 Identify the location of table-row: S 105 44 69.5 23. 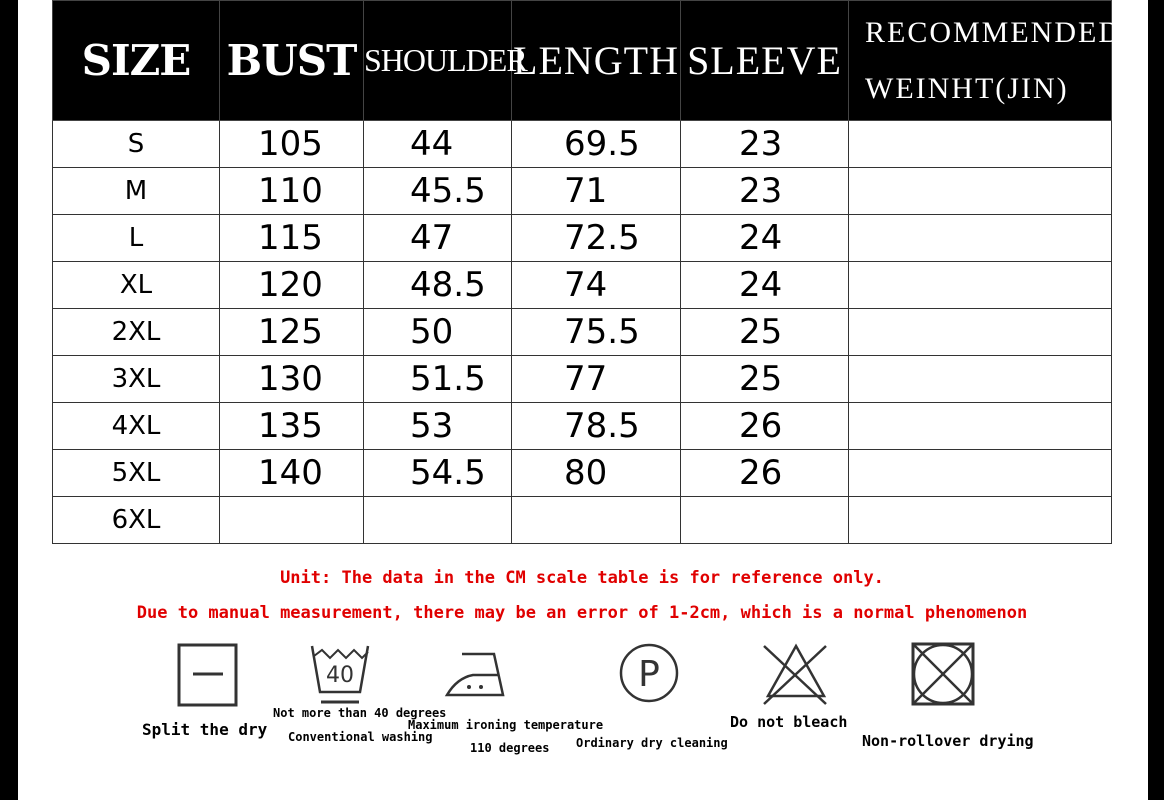
(582, 144).